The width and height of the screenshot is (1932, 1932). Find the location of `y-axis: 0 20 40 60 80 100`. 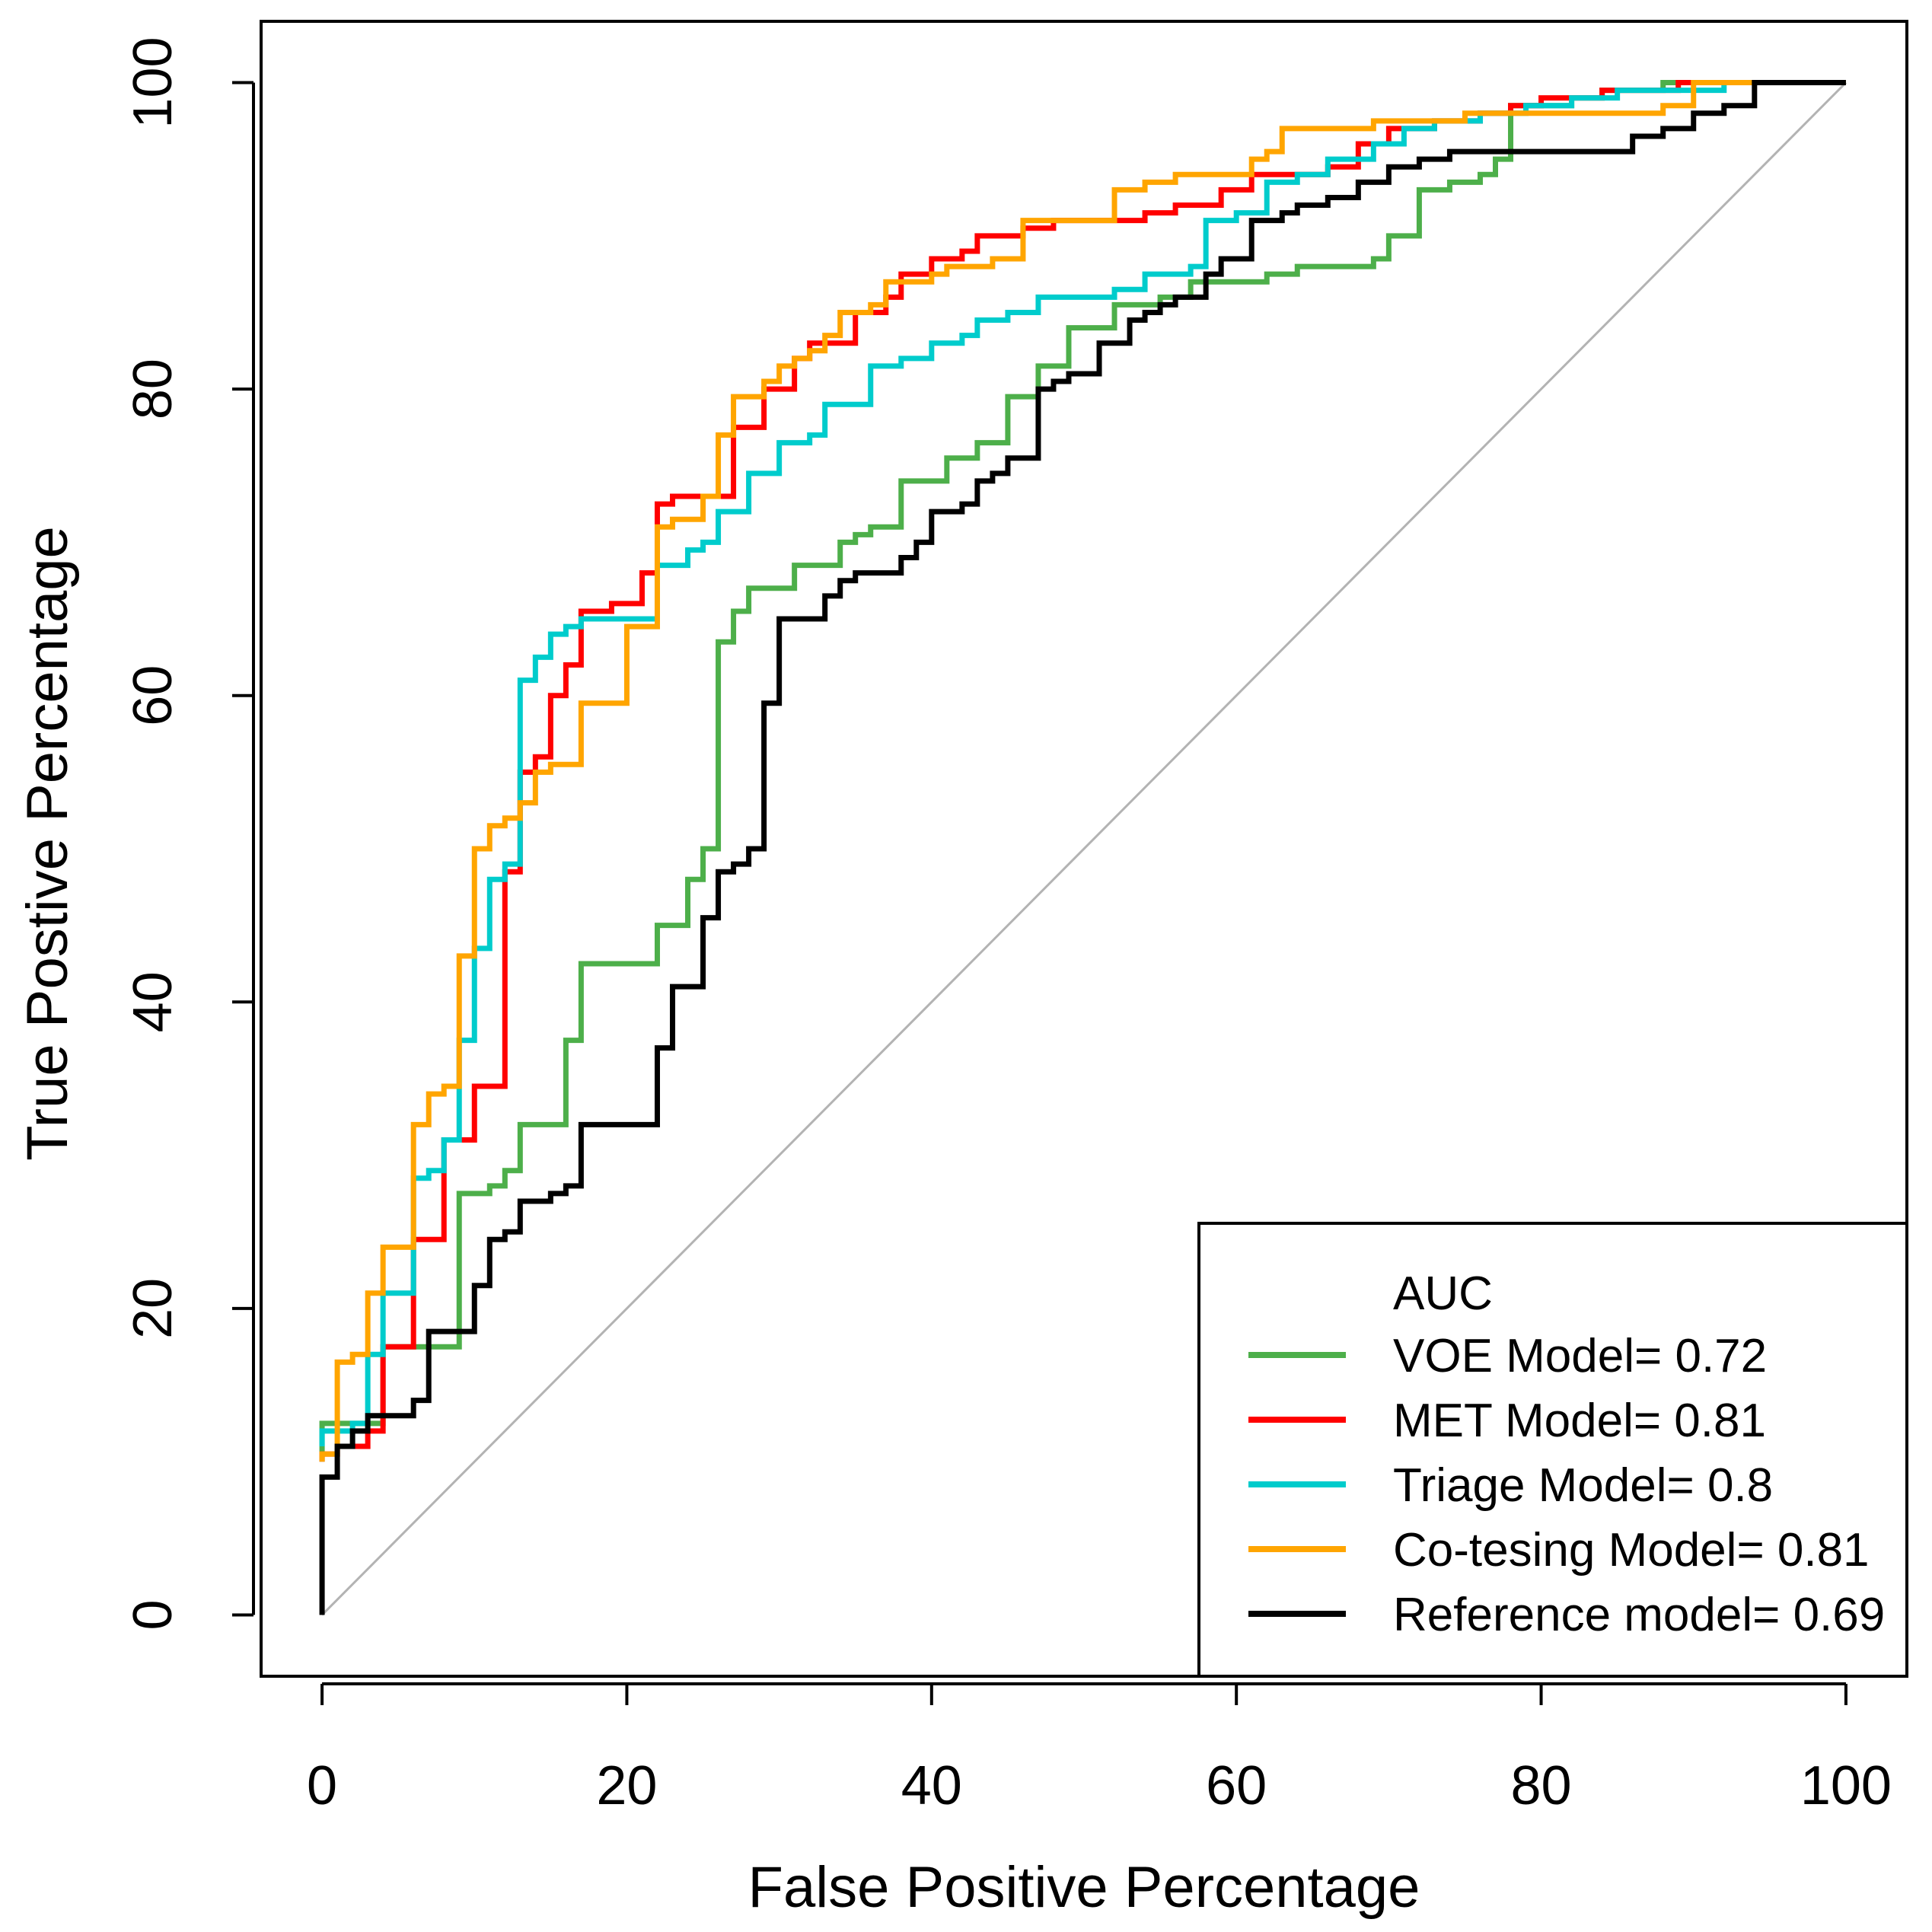

y-axis: 0 20 40 60 80 100 is located at coordinates (189, 834).